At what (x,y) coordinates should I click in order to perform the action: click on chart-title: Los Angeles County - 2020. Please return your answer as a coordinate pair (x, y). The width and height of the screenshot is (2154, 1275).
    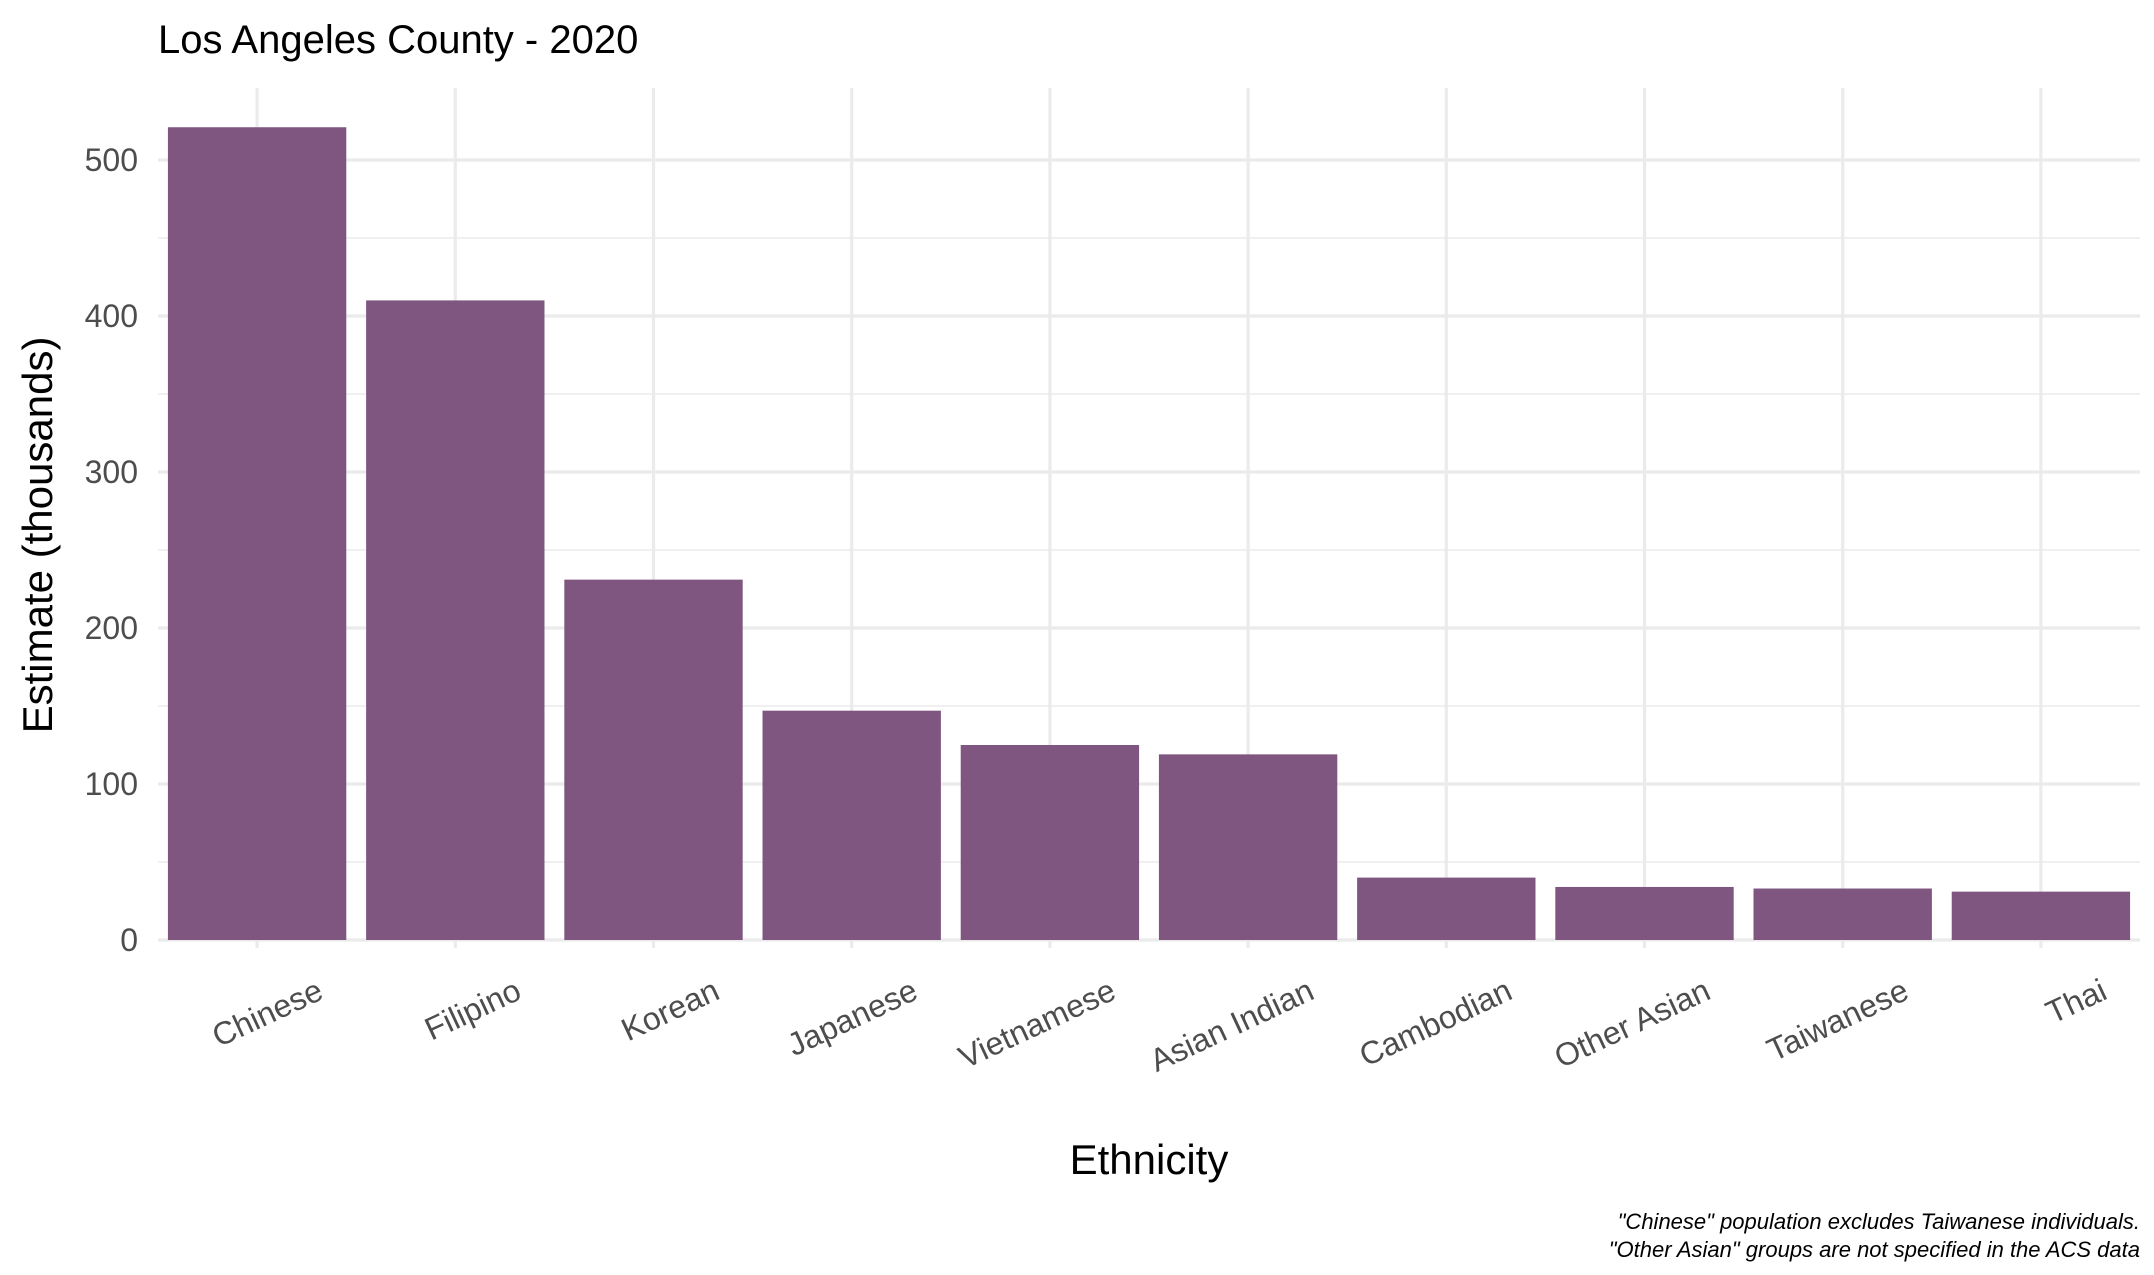
    Looking at the image, I should click on (398, 40).